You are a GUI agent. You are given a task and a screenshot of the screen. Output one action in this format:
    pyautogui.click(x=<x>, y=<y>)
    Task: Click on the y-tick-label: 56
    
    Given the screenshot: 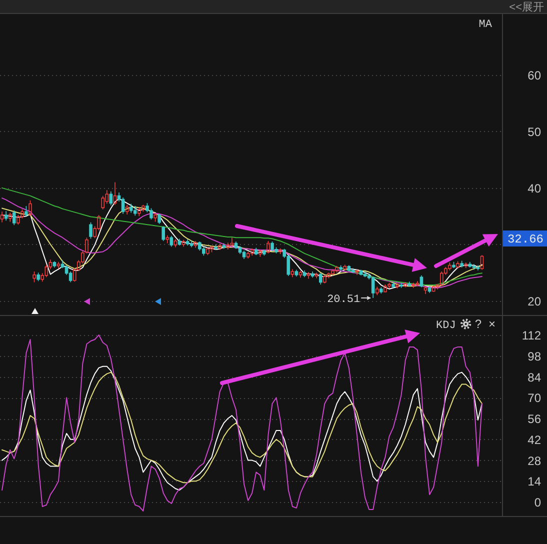 What is the action you would take?
    pyautogui.click(x=535, y=419)
    